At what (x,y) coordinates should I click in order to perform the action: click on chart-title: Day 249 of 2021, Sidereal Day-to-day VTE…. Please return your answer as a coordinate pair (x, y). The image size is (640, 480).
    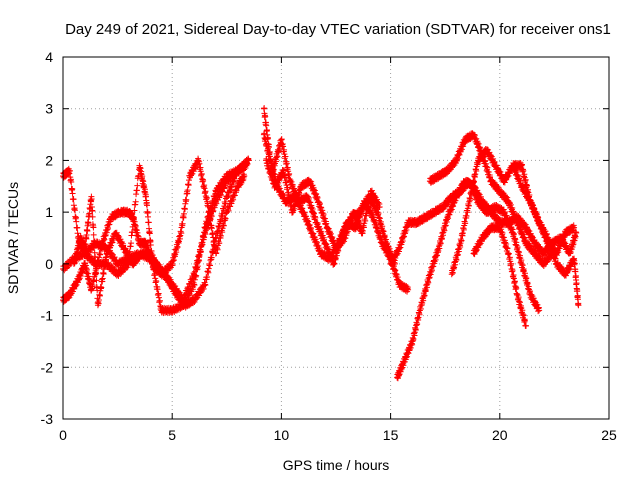
    Looking at the image, I should click on (338, 29).